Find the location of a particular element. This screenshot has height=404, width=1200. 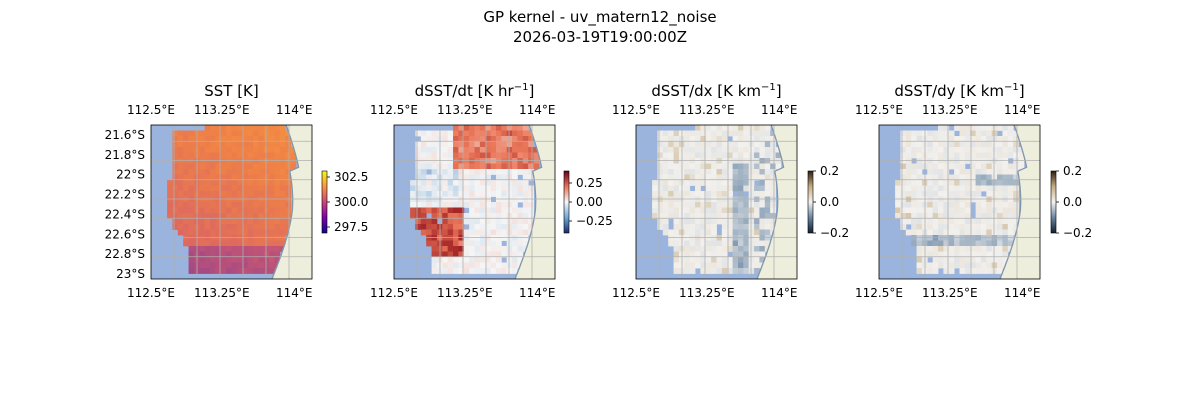

x-tick-label-bottom: 112.5°E is located at coordinates (636, 293).